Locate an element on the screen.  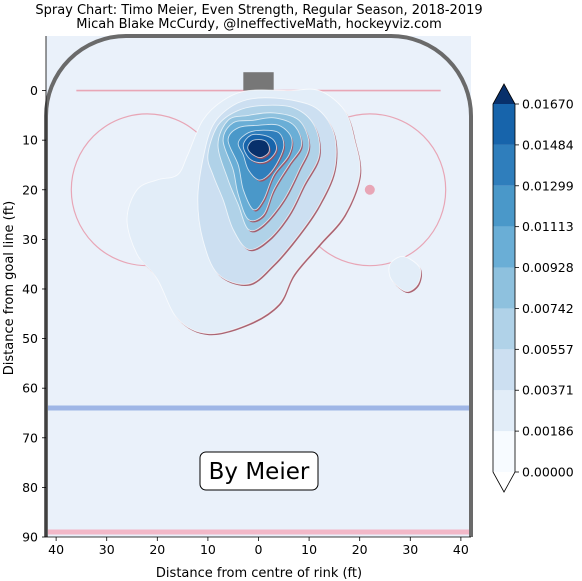
player-annotation-frame is located at coordinates (259, 471).